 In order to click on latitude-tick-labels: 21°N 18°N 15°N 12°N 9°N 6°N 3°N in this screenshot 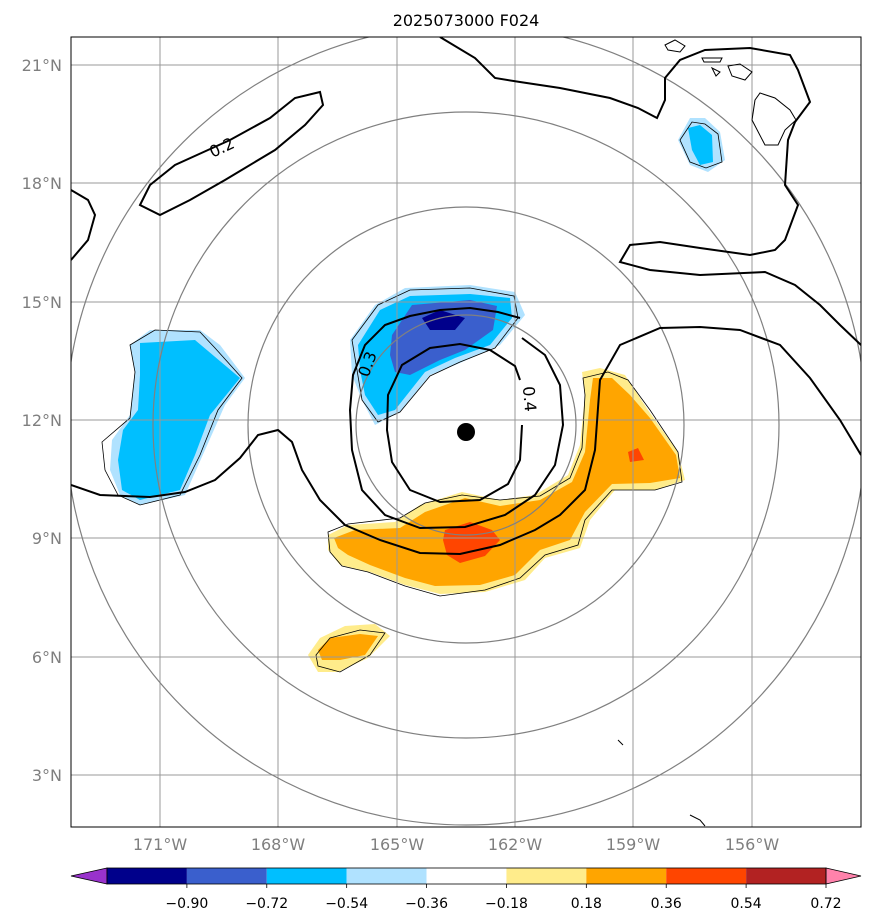, I will do `click(42, 420)`.